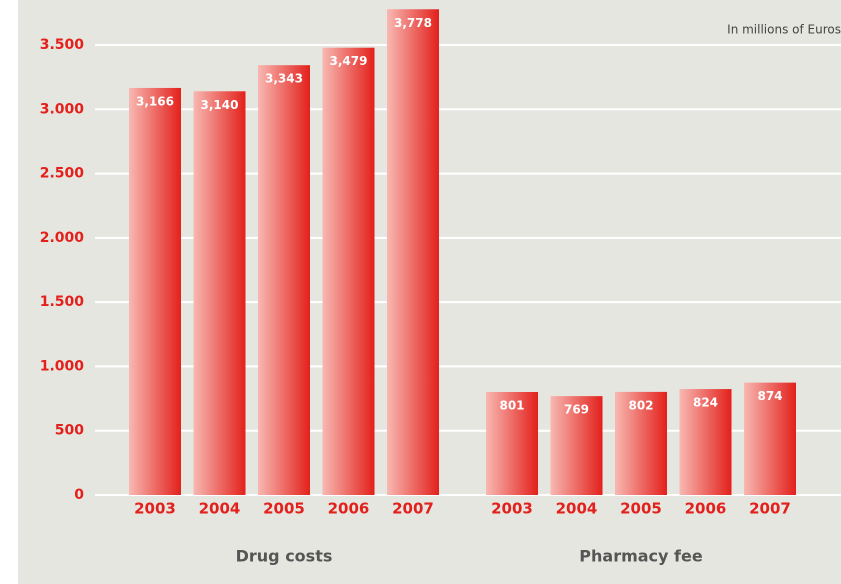  I want to click on y-tick-label: 0, so click(79, 495).